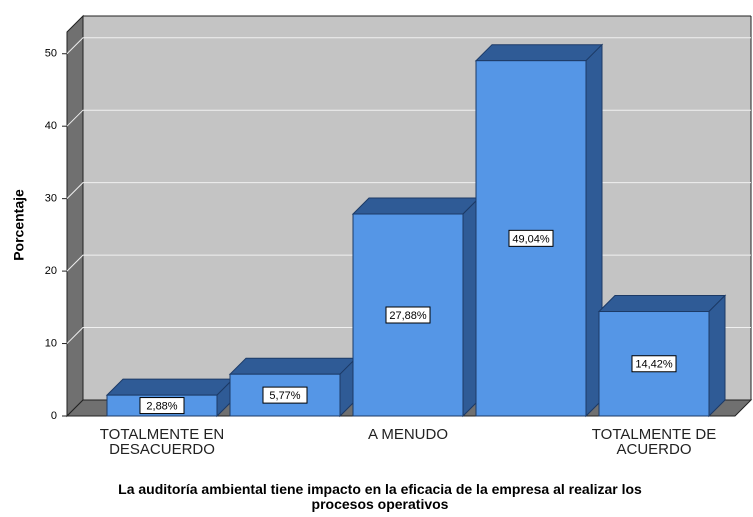 This screenshot has width=753, height=517. I want to click on value-label: 27,88%, so click(408, 316).